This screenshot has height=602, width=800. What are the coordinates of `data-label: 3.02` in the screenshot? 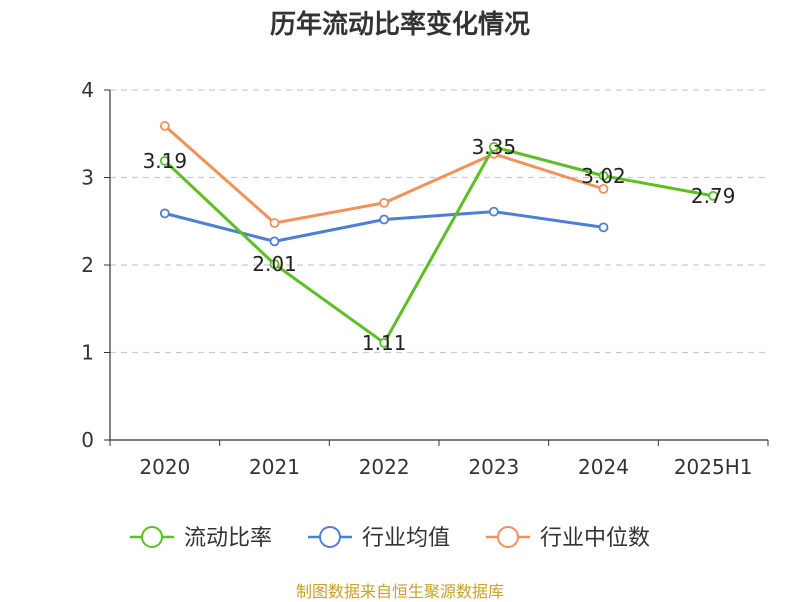 It's located at (603, 176).